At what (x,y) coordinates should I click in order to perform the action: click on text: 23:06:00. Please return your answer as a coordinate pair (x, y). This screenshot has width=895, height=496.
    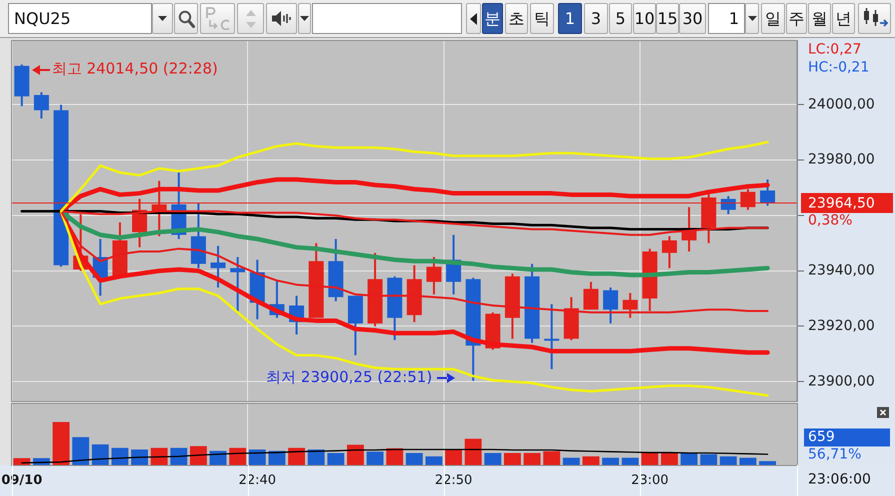
    Looking at the image, I should click on (839, 480).